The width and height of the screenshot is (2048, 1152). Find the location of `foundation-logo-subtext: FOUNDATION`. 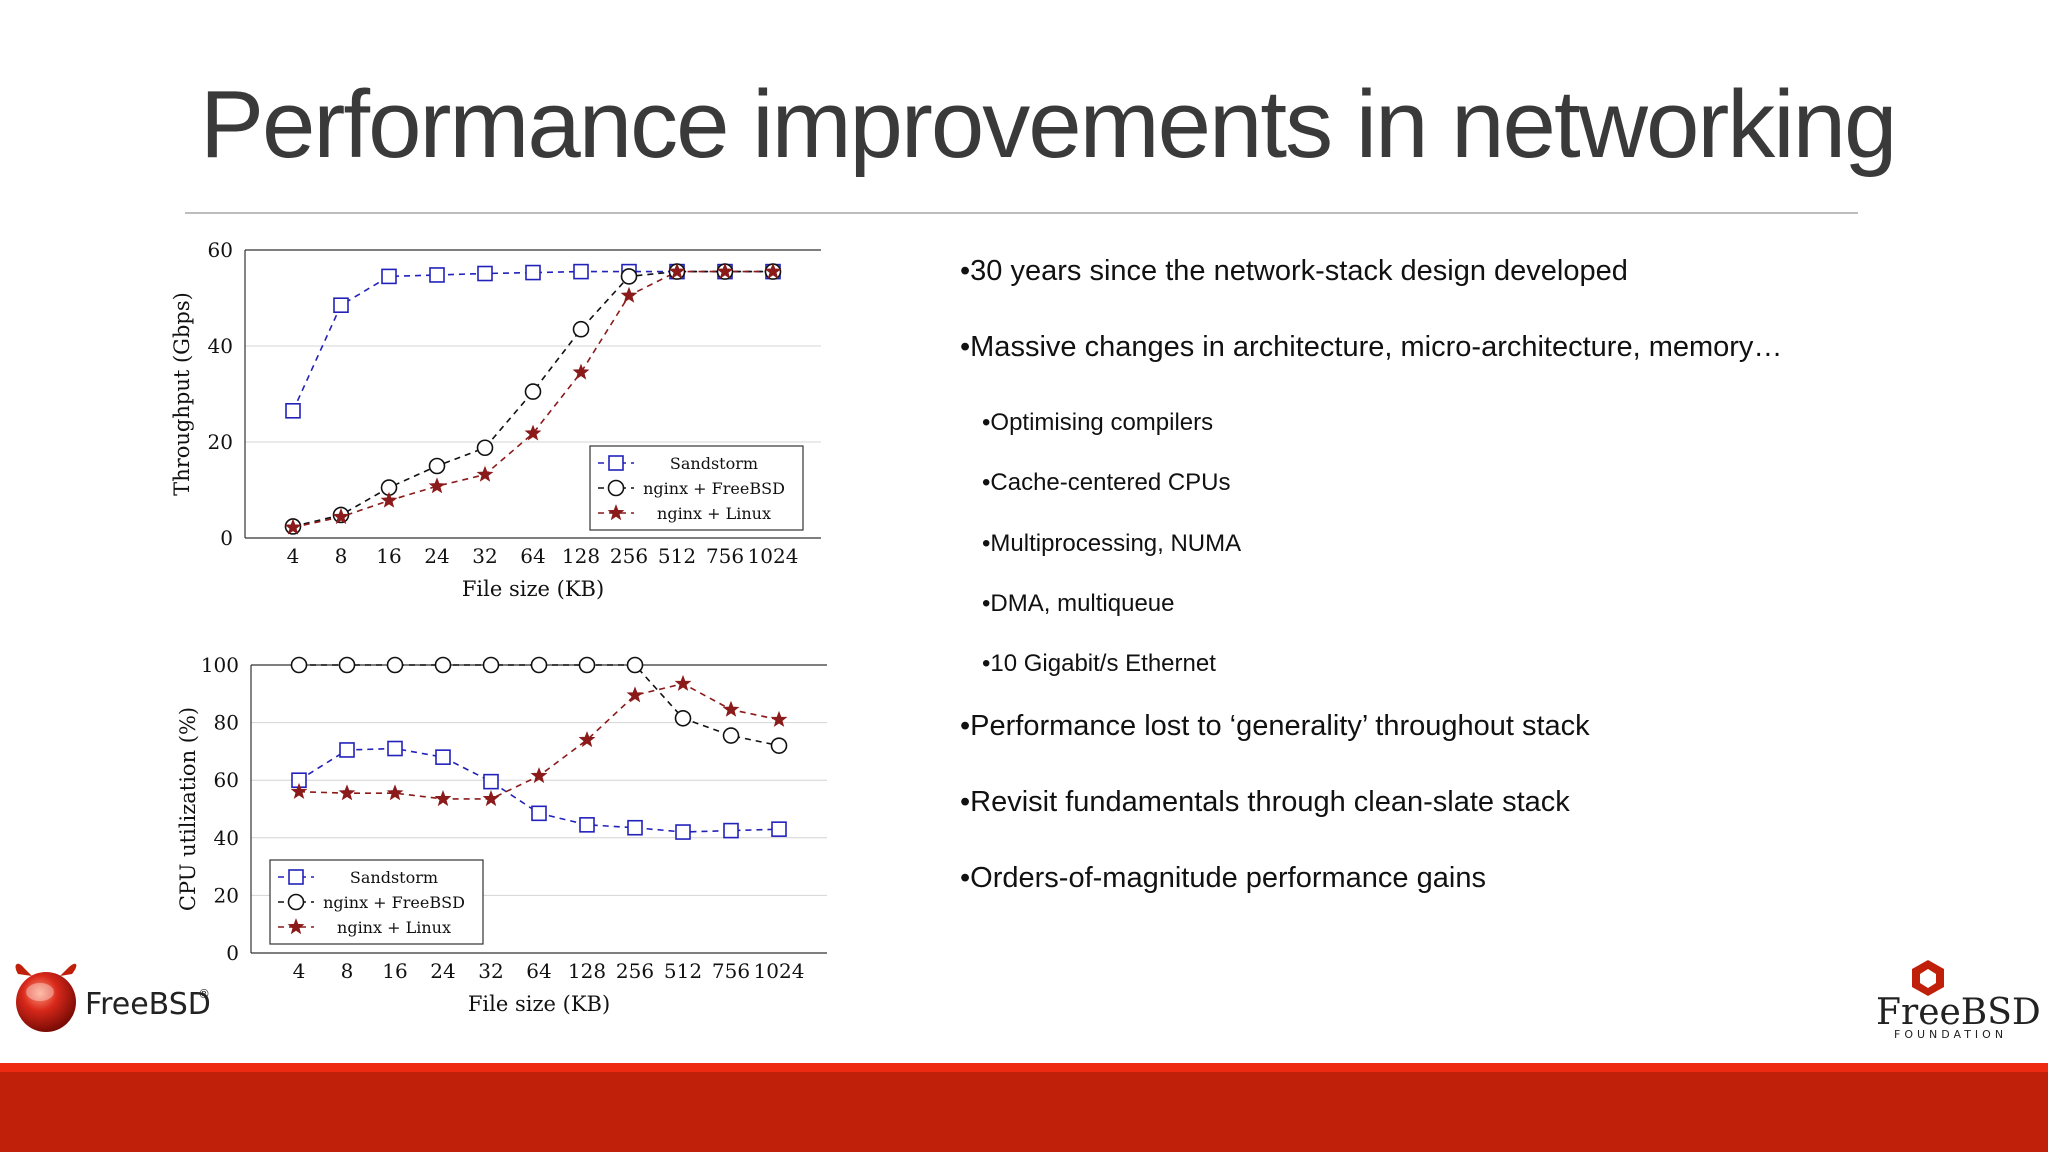

foundation-logo-subtext: FOUNDATION is located at coordinates (1950, 1034).